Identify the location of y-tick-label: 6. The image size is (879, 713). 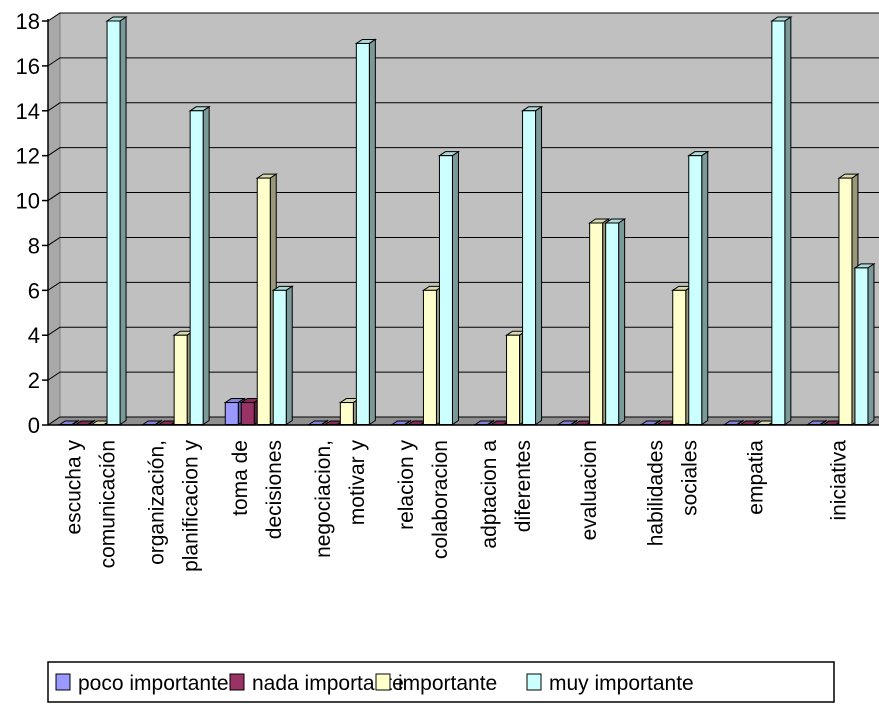
(34, 290).